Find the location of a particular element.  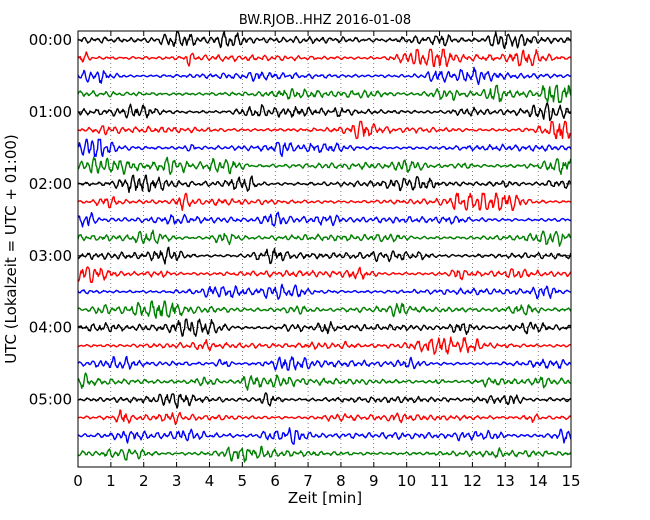

x-tick-label: 8 is located at coordinates (341, 481).